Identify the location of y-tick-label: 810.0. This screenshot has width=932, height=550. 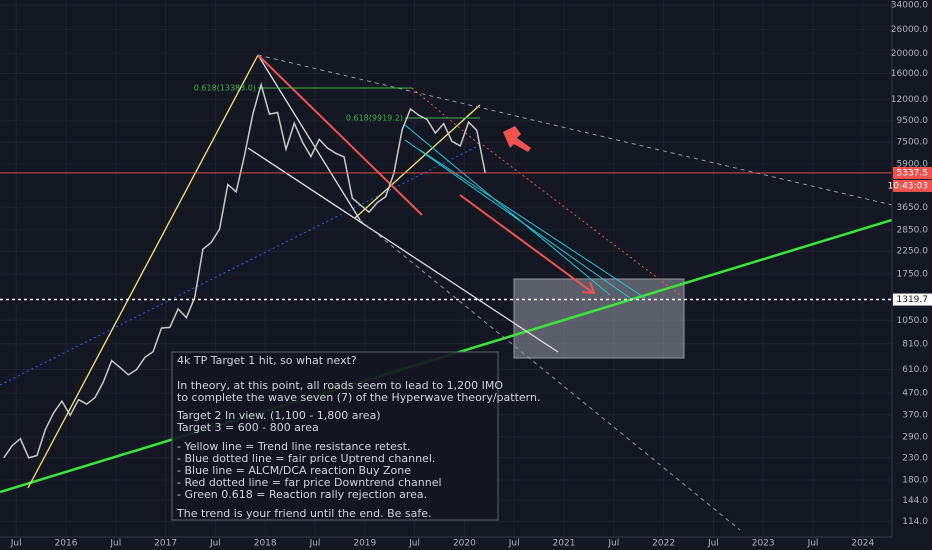
(915, 344).